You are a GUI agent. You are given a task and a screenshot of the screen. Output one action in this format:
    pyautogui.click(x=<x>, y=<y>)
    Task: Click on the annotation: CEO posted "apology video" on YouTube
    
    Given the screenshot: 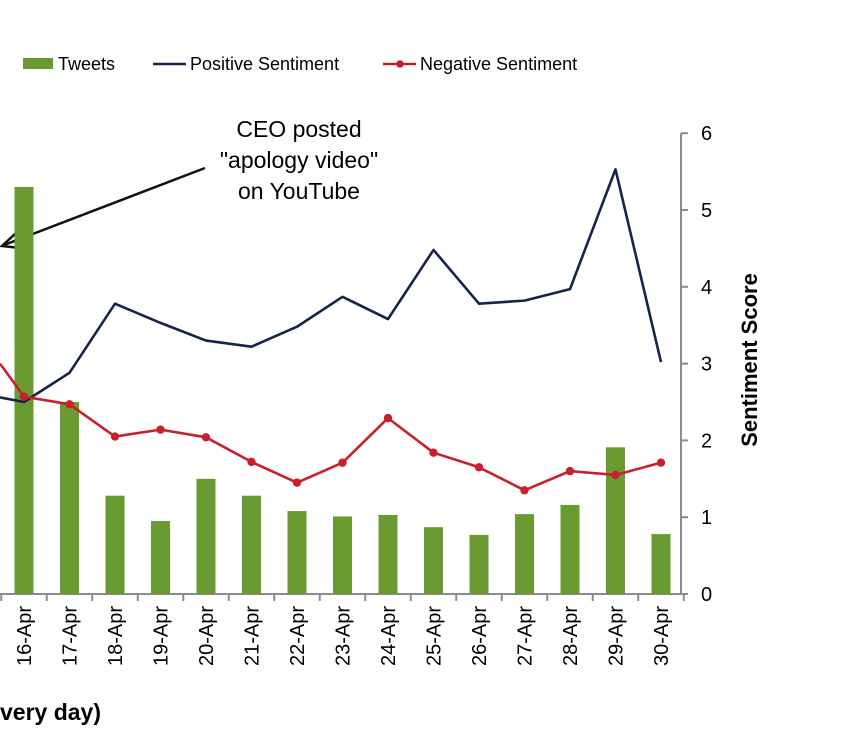 What is the action you would take?
    pyautogui.click(x=189, y=183)
    